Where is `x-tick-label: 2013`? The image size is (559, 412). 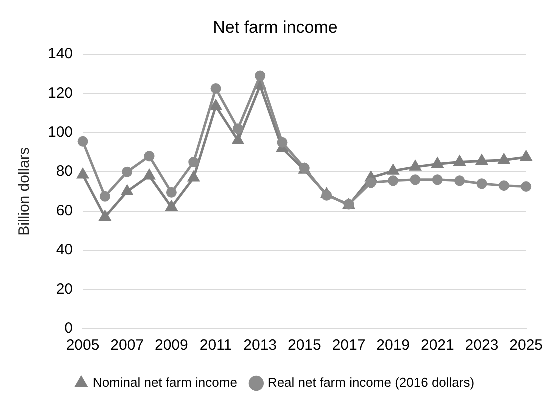 x-tick-label: 2013 is located at coordinates (261, 345).